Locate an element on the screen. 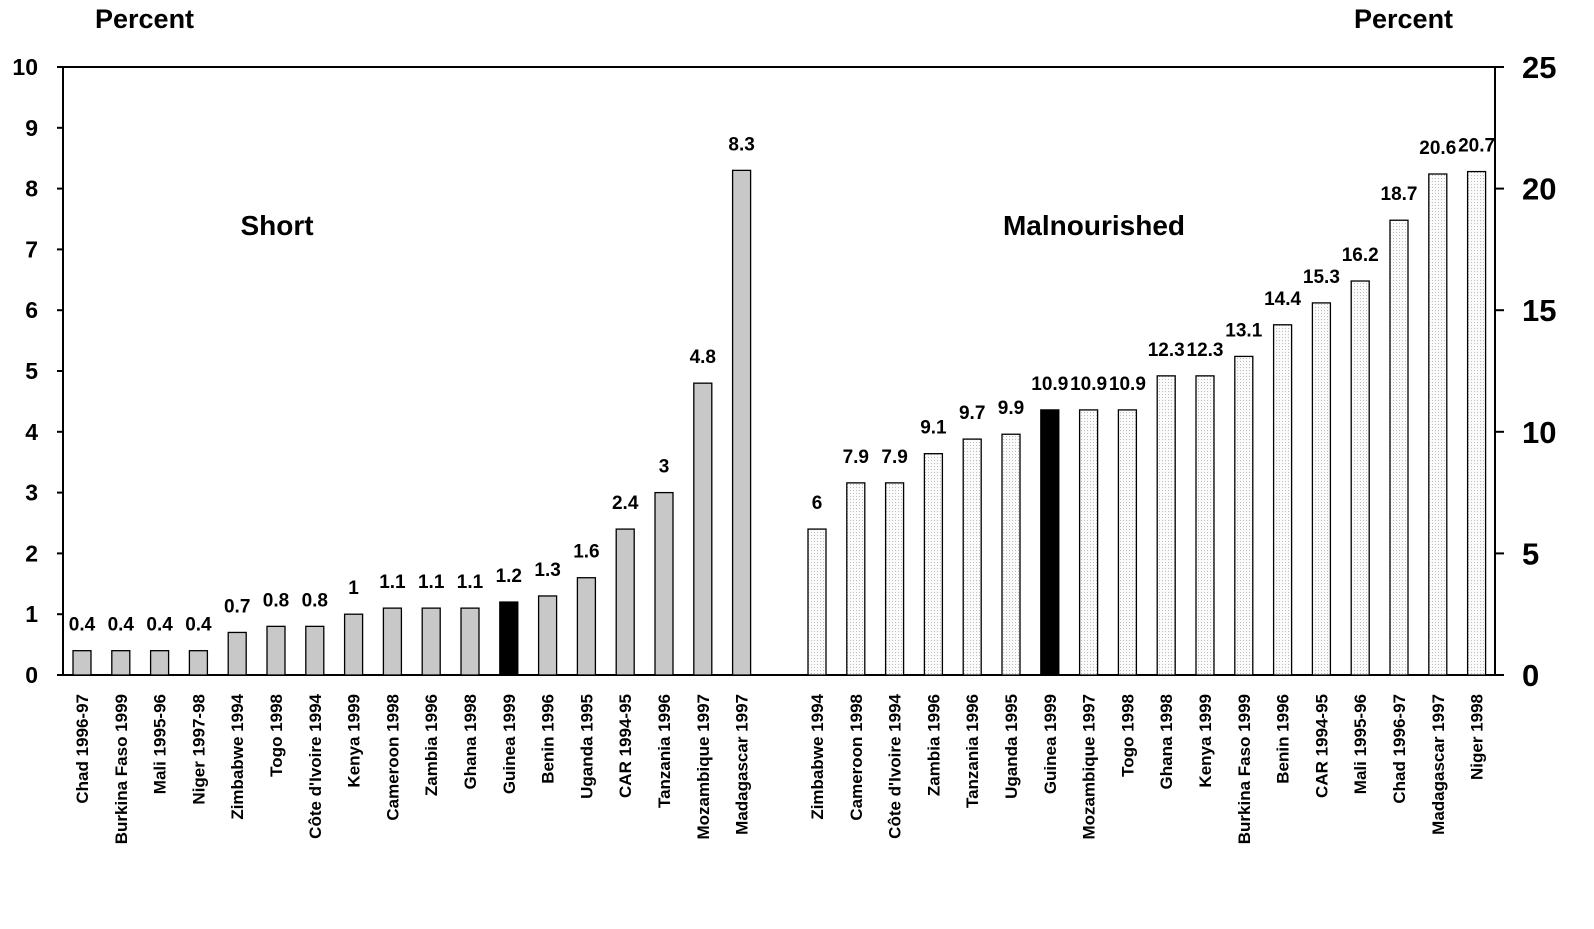 The width and height of the screenshot is (1594, 929). short-category-label: Zimbabwe 1994 is located at coordinates (237, 756).